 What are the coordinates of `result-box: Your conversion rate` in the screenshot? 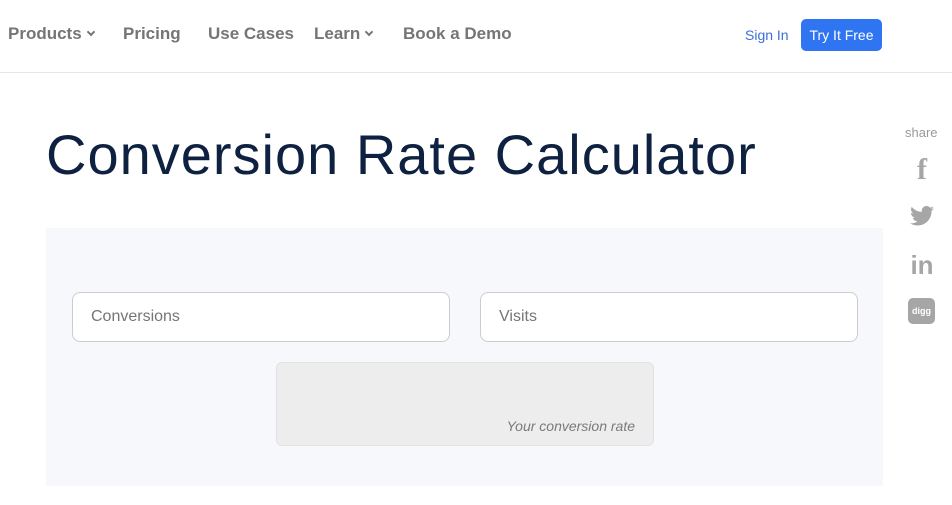 It's located at (465, 404).